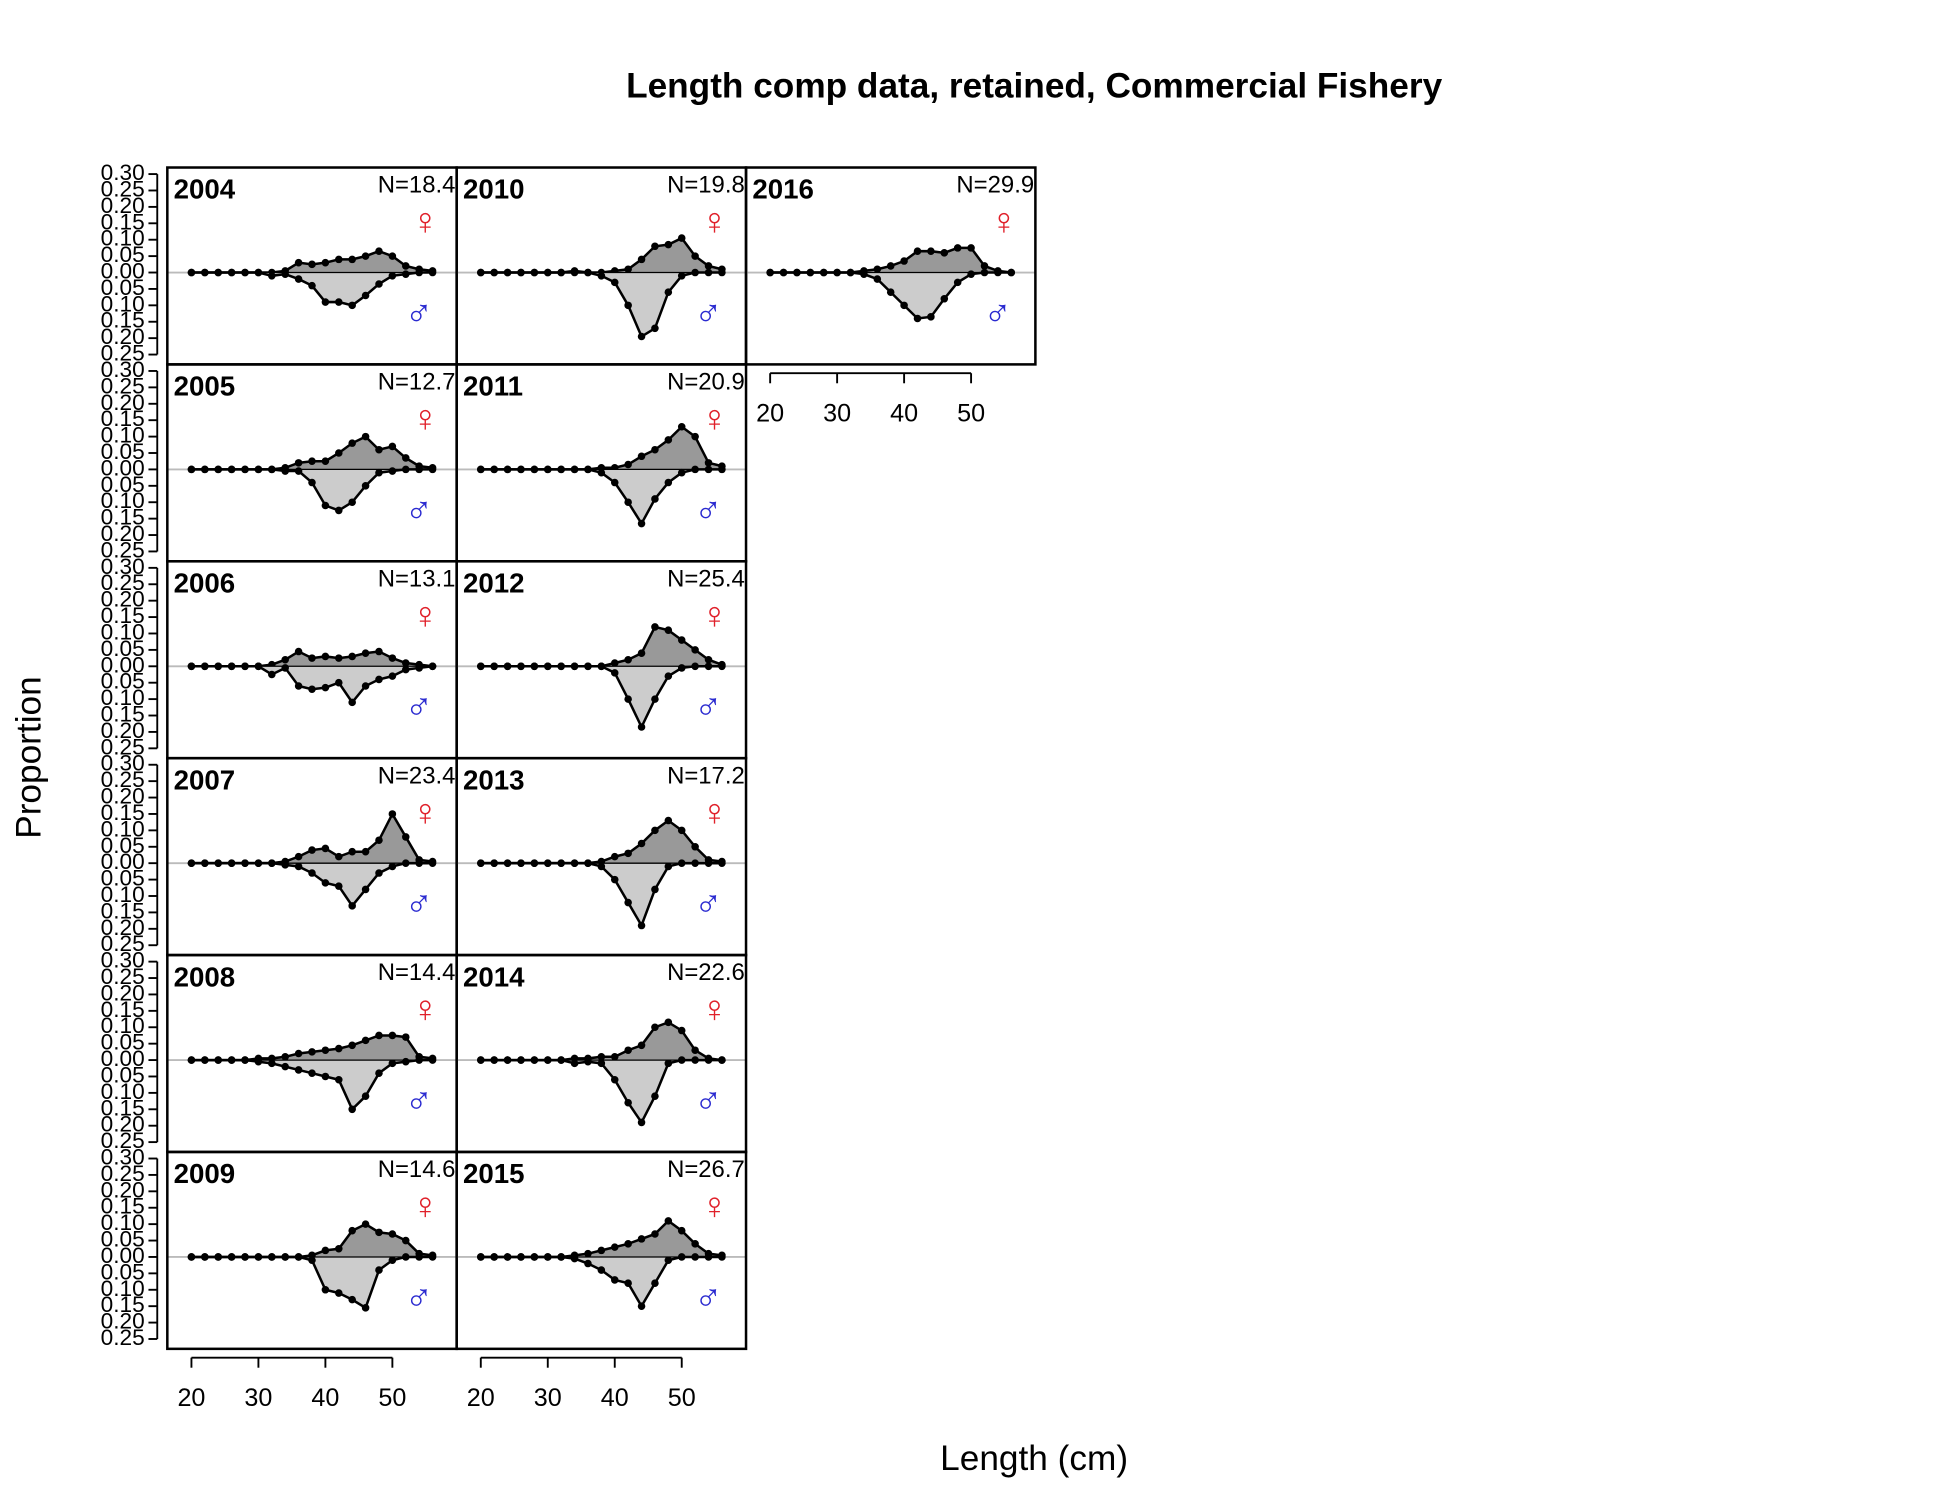  Describe the element at coordinates (419, 1100) in the screenshot. I see `male-symbol: ♂` at that location.